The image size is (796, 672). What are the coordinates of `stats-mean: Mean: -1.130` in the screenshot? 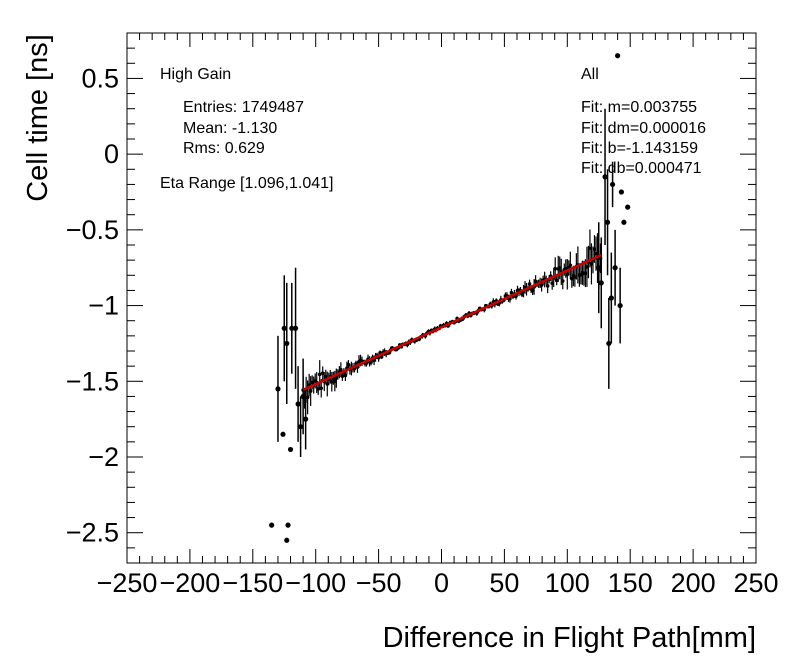 It's located at (230, 128).